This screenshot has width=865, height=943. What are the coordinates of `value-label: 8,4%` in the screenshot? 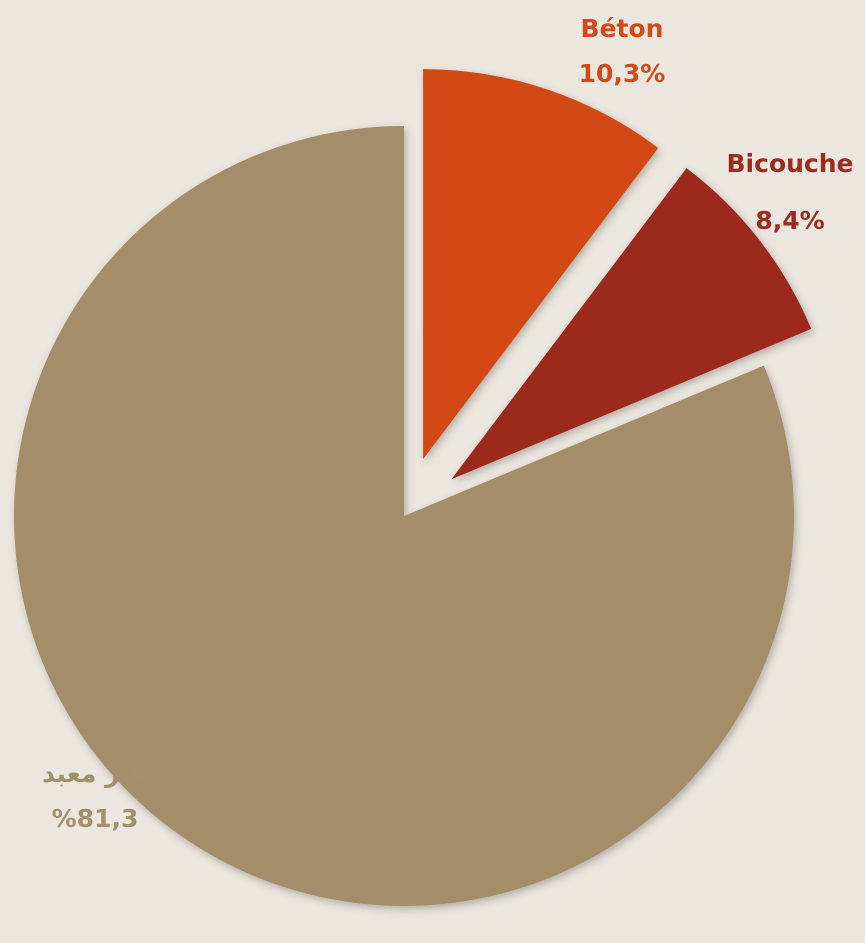 It's located at (789, 220).